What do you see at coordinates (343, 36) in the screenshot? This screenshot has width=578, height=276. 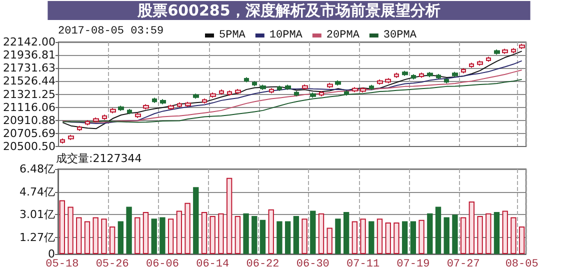 I see `legend-label: 20PMA` at bounding box center [343, 36].